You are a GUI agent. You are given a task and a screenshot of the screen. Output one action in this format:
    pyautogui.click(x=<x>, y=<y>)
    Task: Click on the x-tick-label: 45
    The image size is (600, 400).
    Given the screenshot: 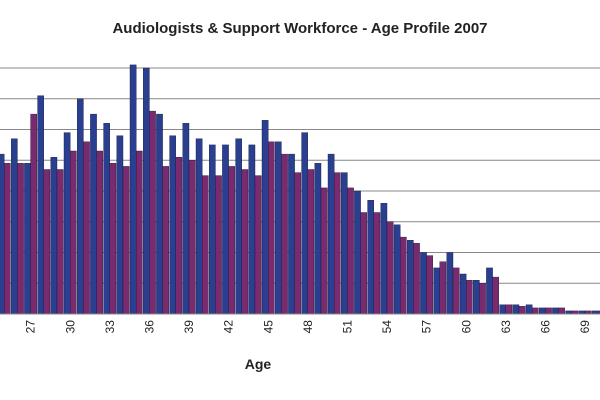 What is the action you would take?
    pyautogui.click(x=268, y=327)
    